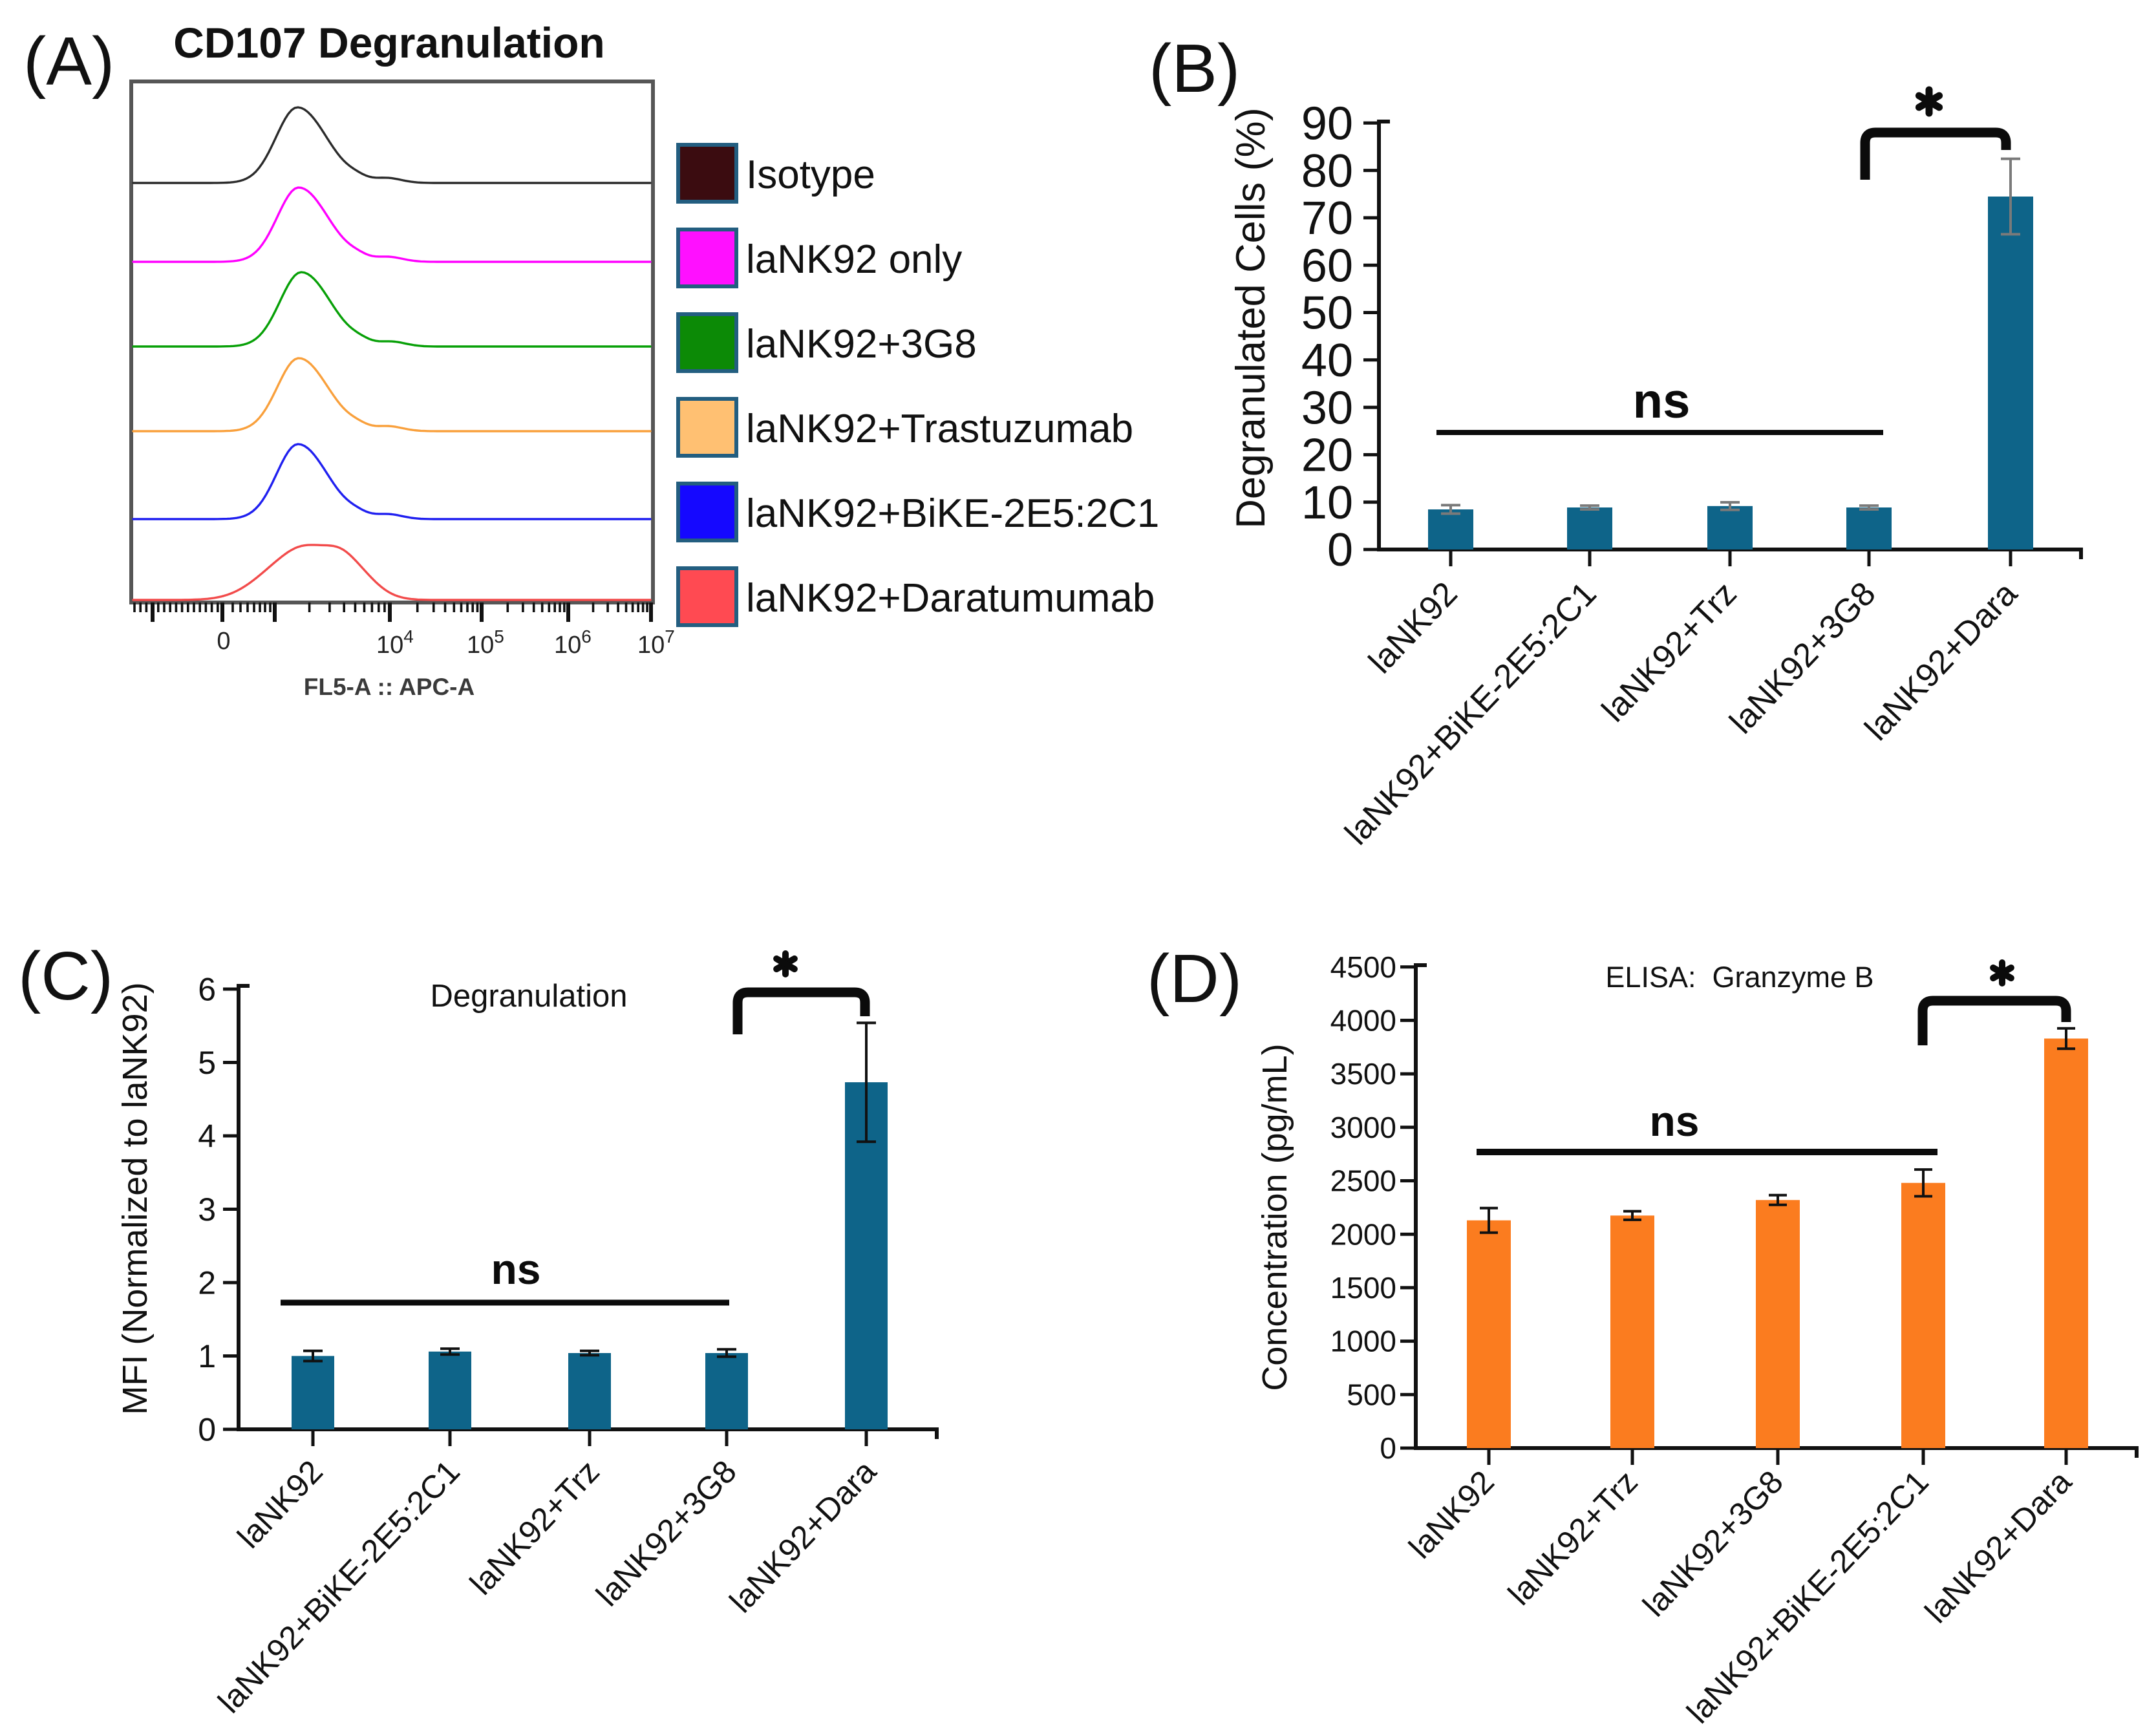  Describe the element at coordinates (1363, 1181) in the screenshot. I see `svg-text: 2500` at that location.